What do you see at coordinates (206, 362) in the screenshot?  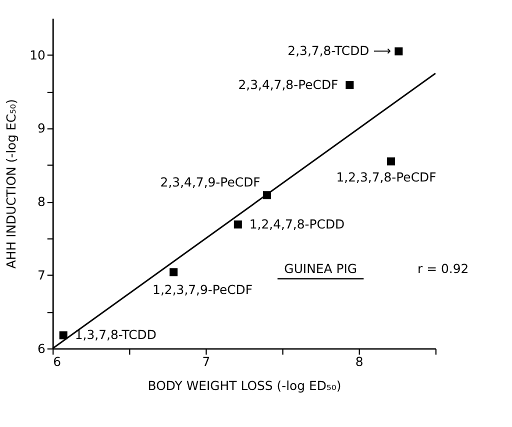 I see `x-tick-label: 7` at bounding box center [206, 362].